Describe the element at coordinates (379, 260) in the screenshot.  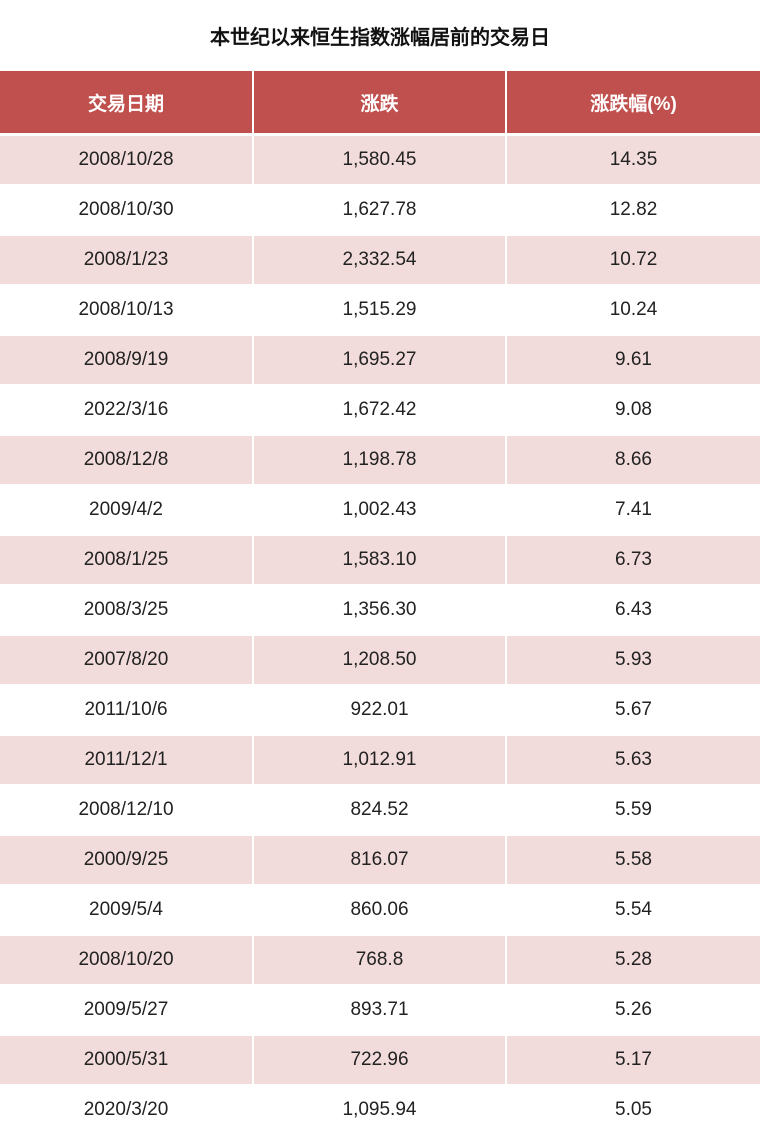
I see `table-cell: 2,332.54` at that location.